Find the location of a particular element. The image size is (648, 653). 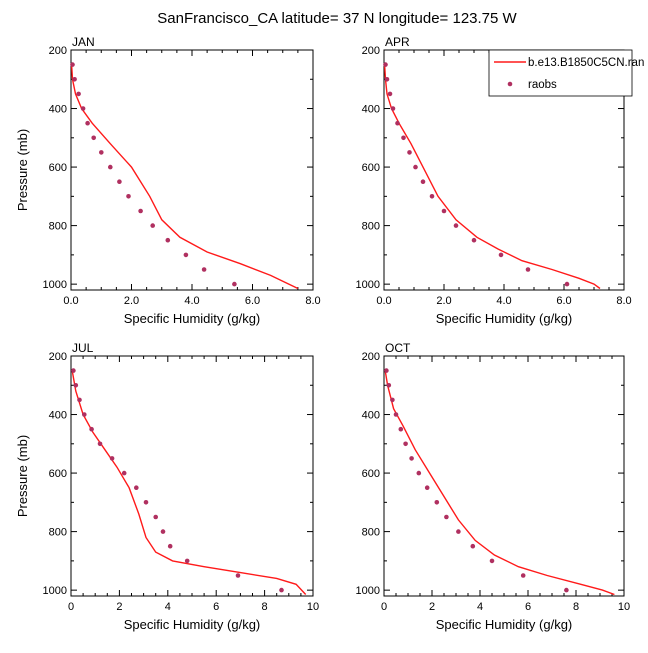

panel-label: JAN is located at coordinates (83, 42).